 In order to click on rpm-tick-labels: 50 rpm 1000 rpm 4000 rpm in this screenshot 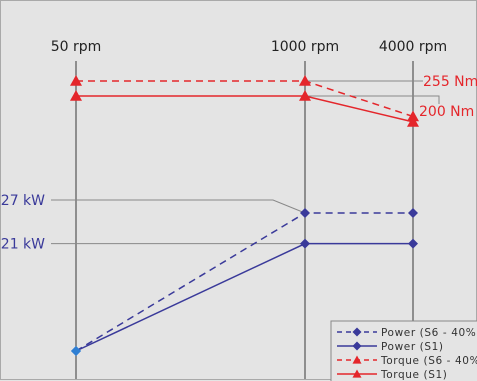, I will do `click(249, 47)`.